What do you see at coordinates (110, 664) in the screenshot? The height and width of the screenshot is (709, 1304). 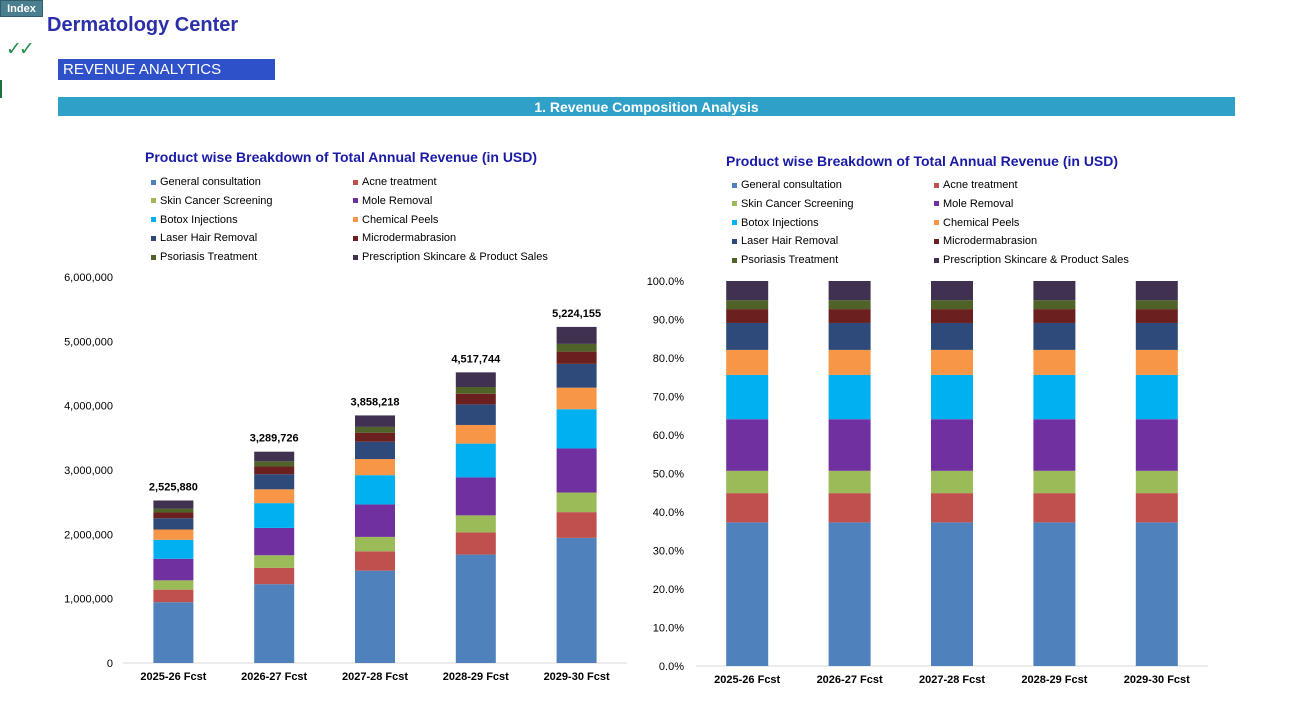 I see `y-tick-label: 0` at bounding box center [110, 664].